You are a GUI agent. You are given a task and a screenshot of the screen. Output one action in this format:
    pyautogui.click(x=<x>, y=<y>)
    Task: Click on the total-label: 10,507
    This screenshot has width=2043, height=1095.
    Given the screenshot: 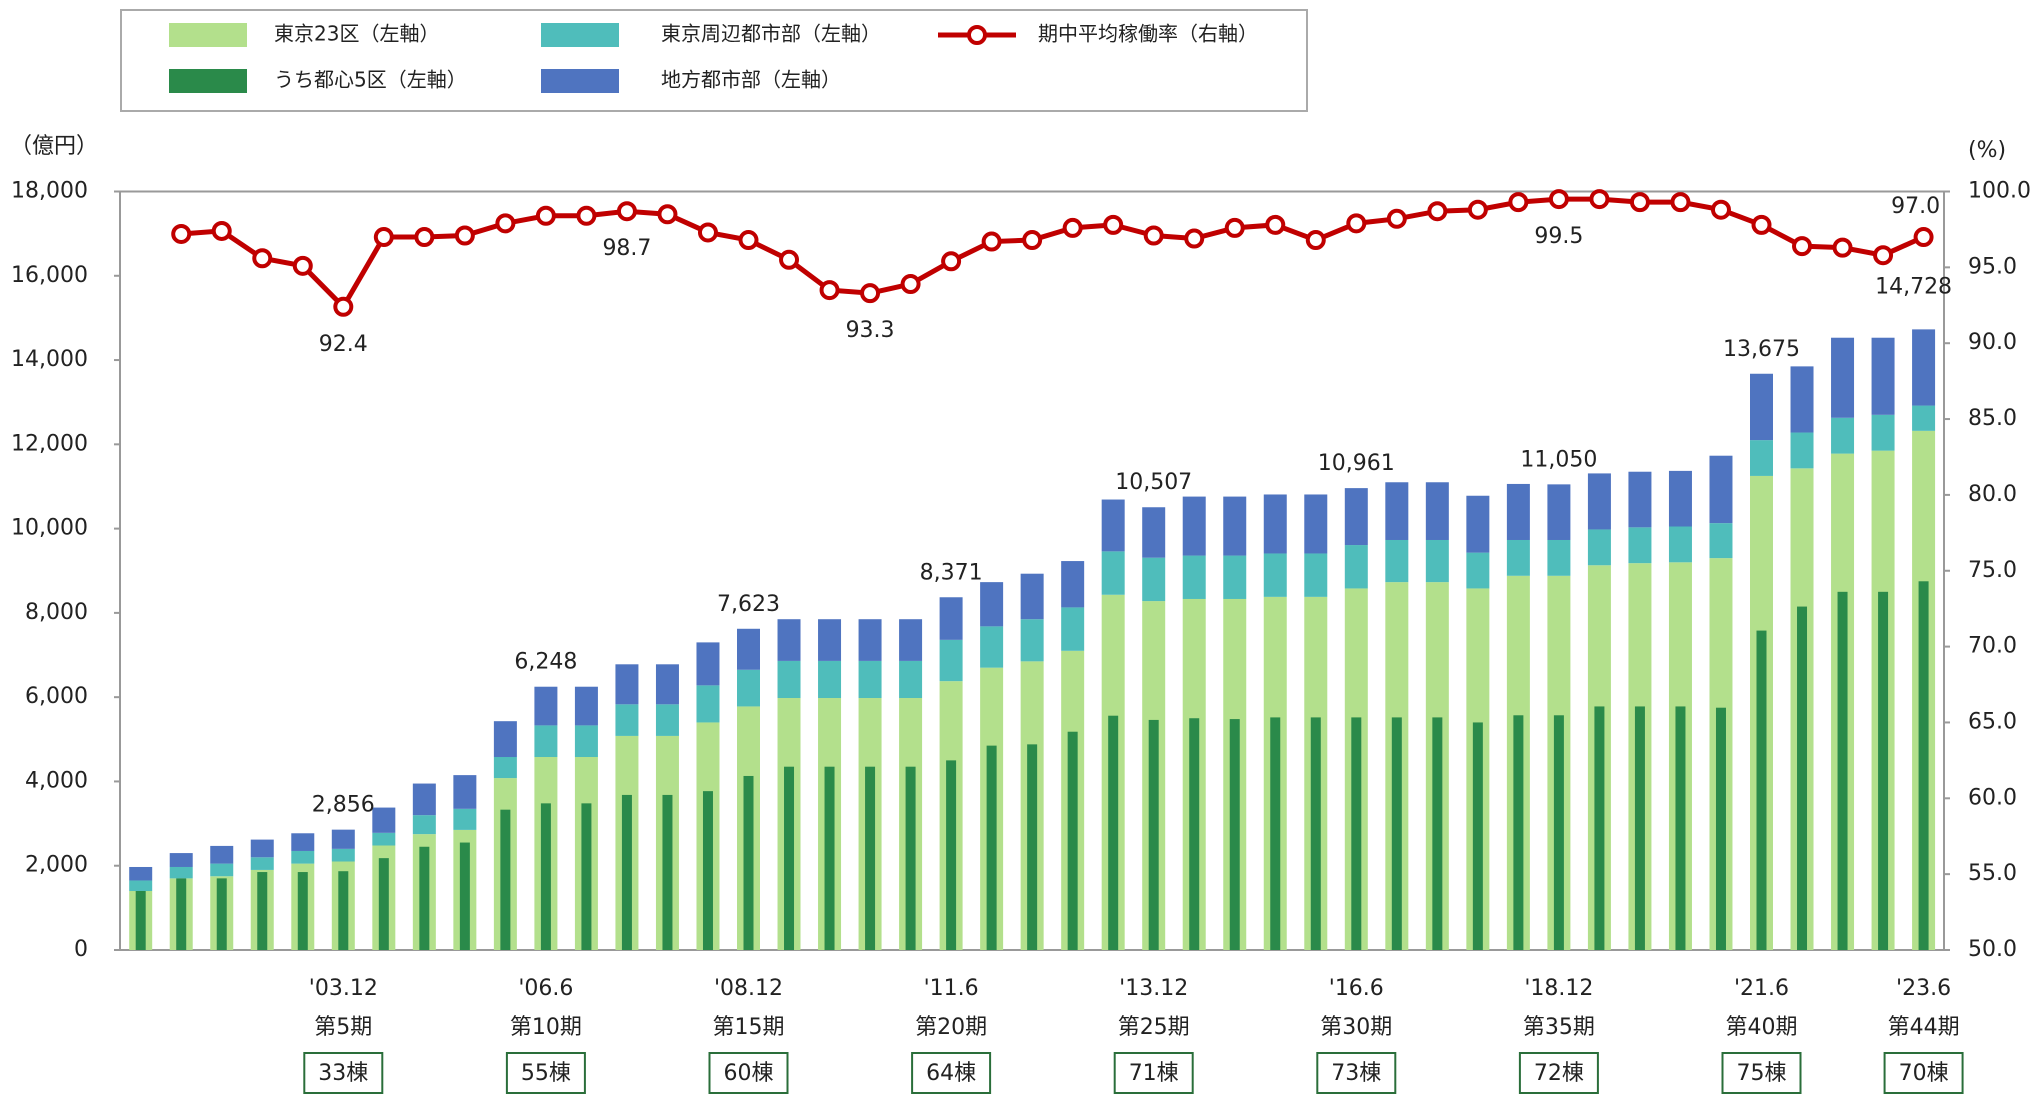 What is the action you would take?
    pyautogui.click(x=1153, y=482)
    